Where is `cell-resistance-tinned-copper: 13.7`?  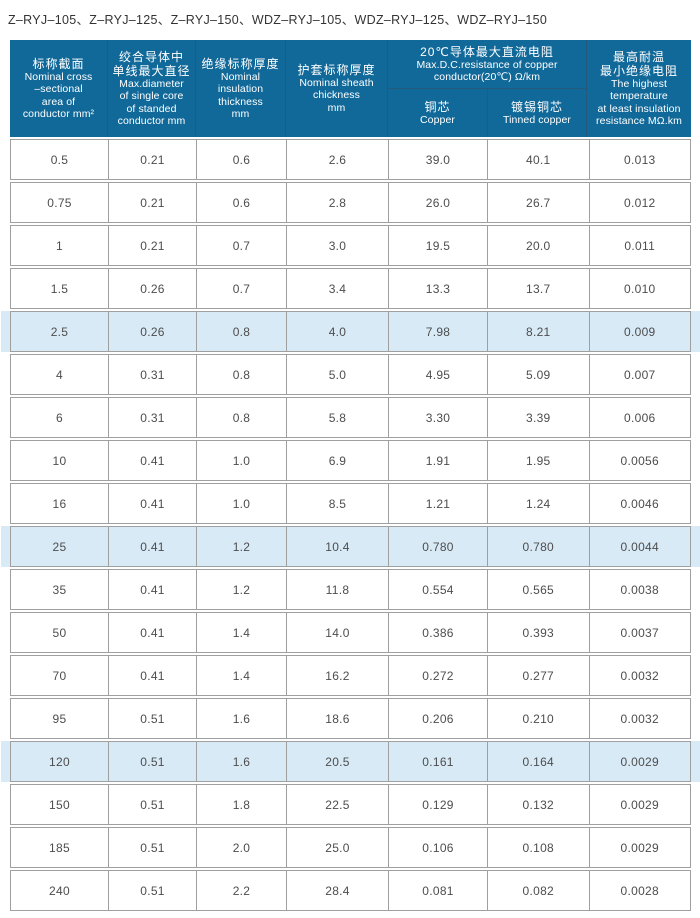
cell-resistance-tinned-copper: 13.7 is located at coordinates (538, 288).